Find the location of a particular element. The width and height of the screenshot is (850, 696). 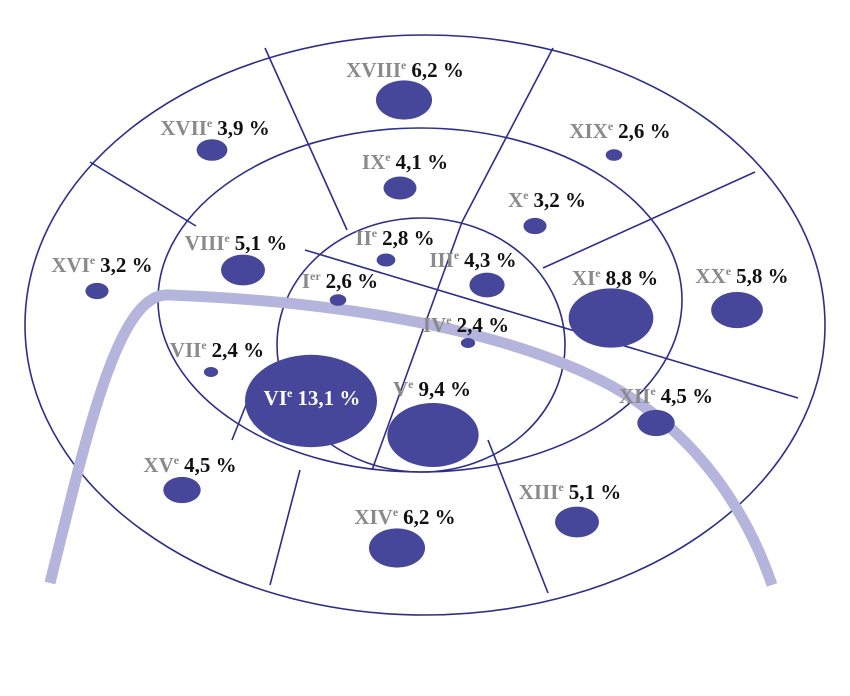

district-name: XIV is located at coordinates (373, 517).